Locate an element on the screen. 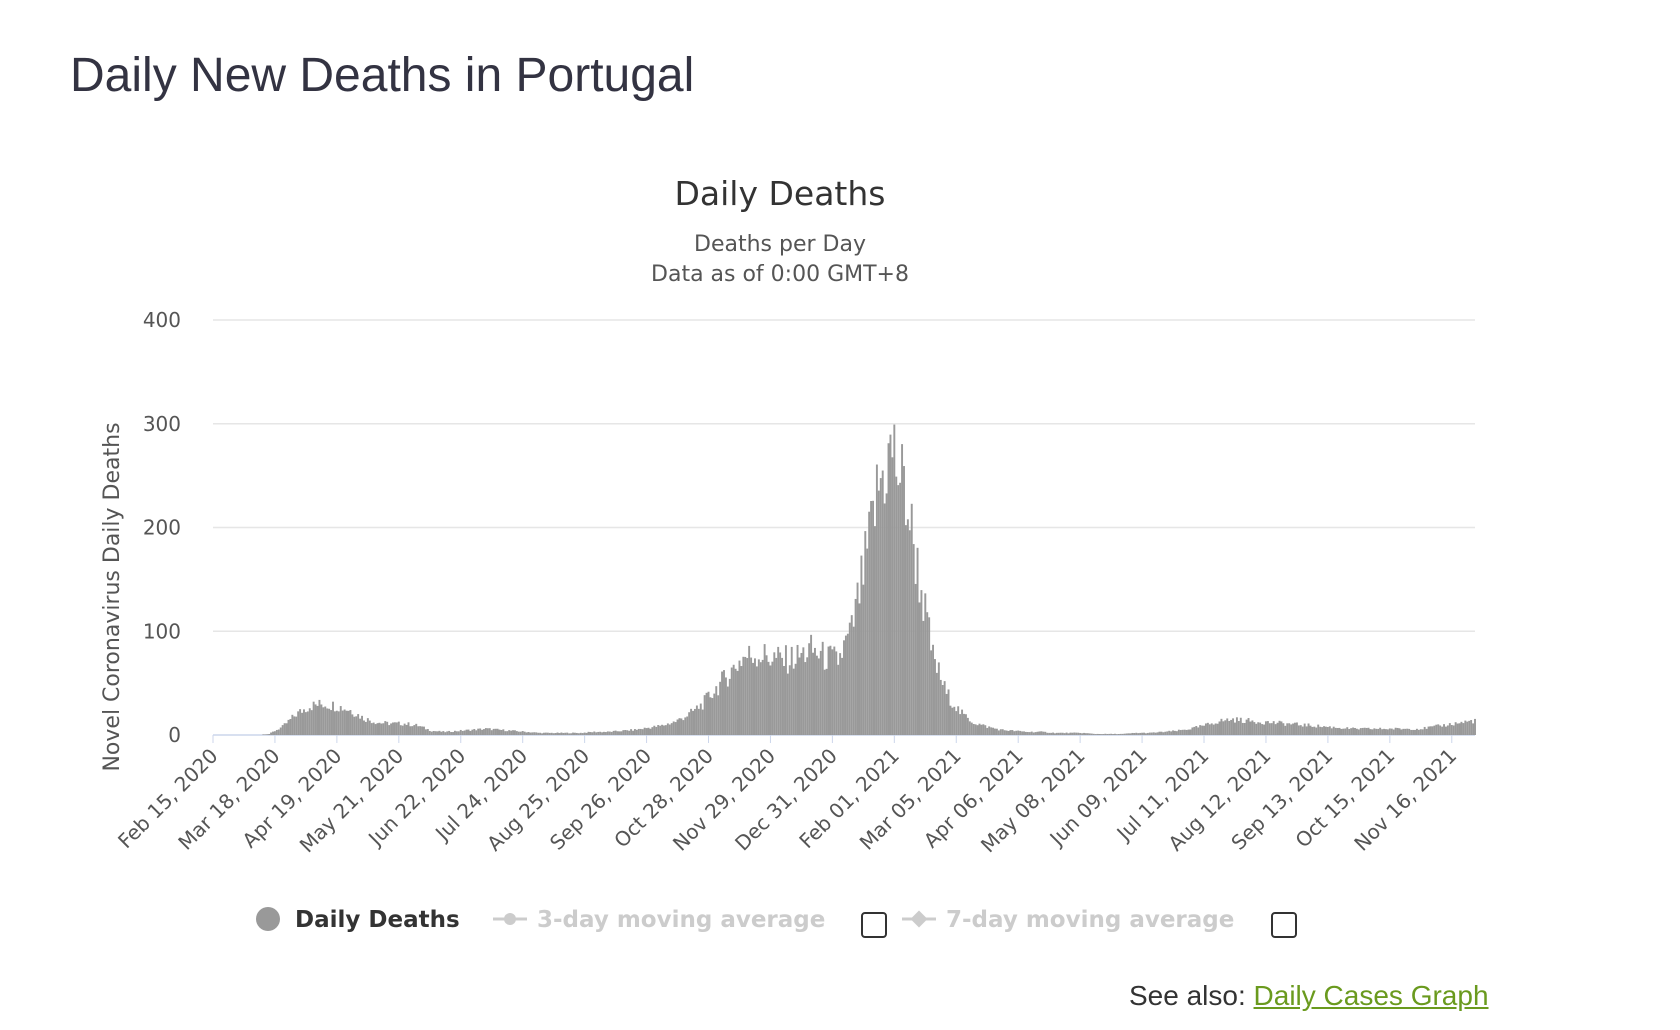  checkbox-3-day-average is located at coordinates (874, 925).